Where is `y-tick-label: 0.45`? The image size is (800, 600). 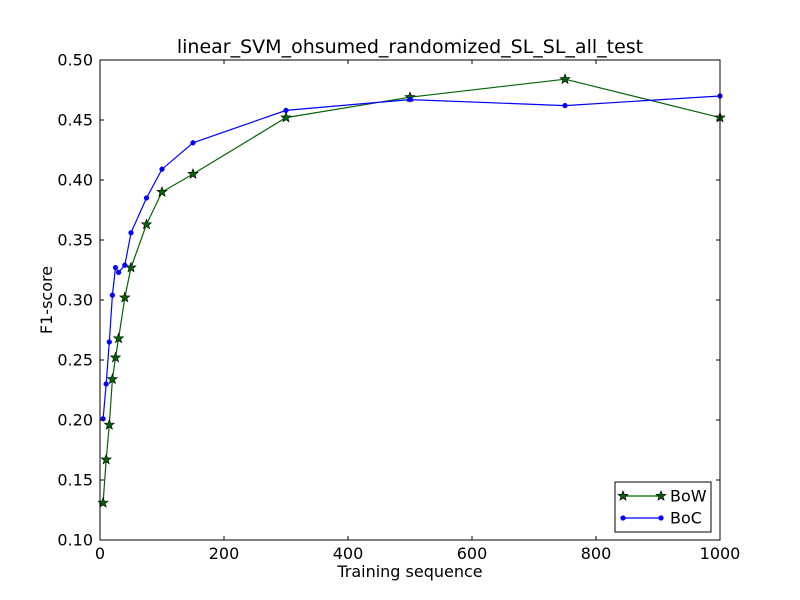
y-tick-label: 0.45 is located at coordinates (75, 120).